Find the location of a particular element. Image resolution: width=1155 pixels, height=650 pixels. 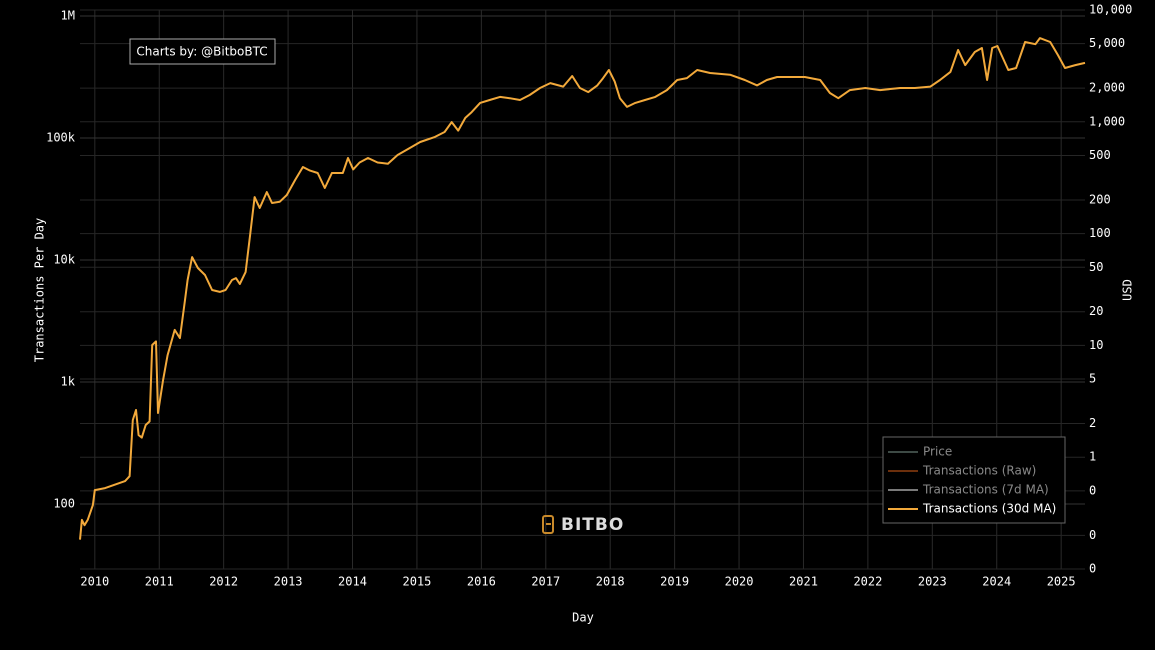

logo-icon is located at coordinates (548, 524).